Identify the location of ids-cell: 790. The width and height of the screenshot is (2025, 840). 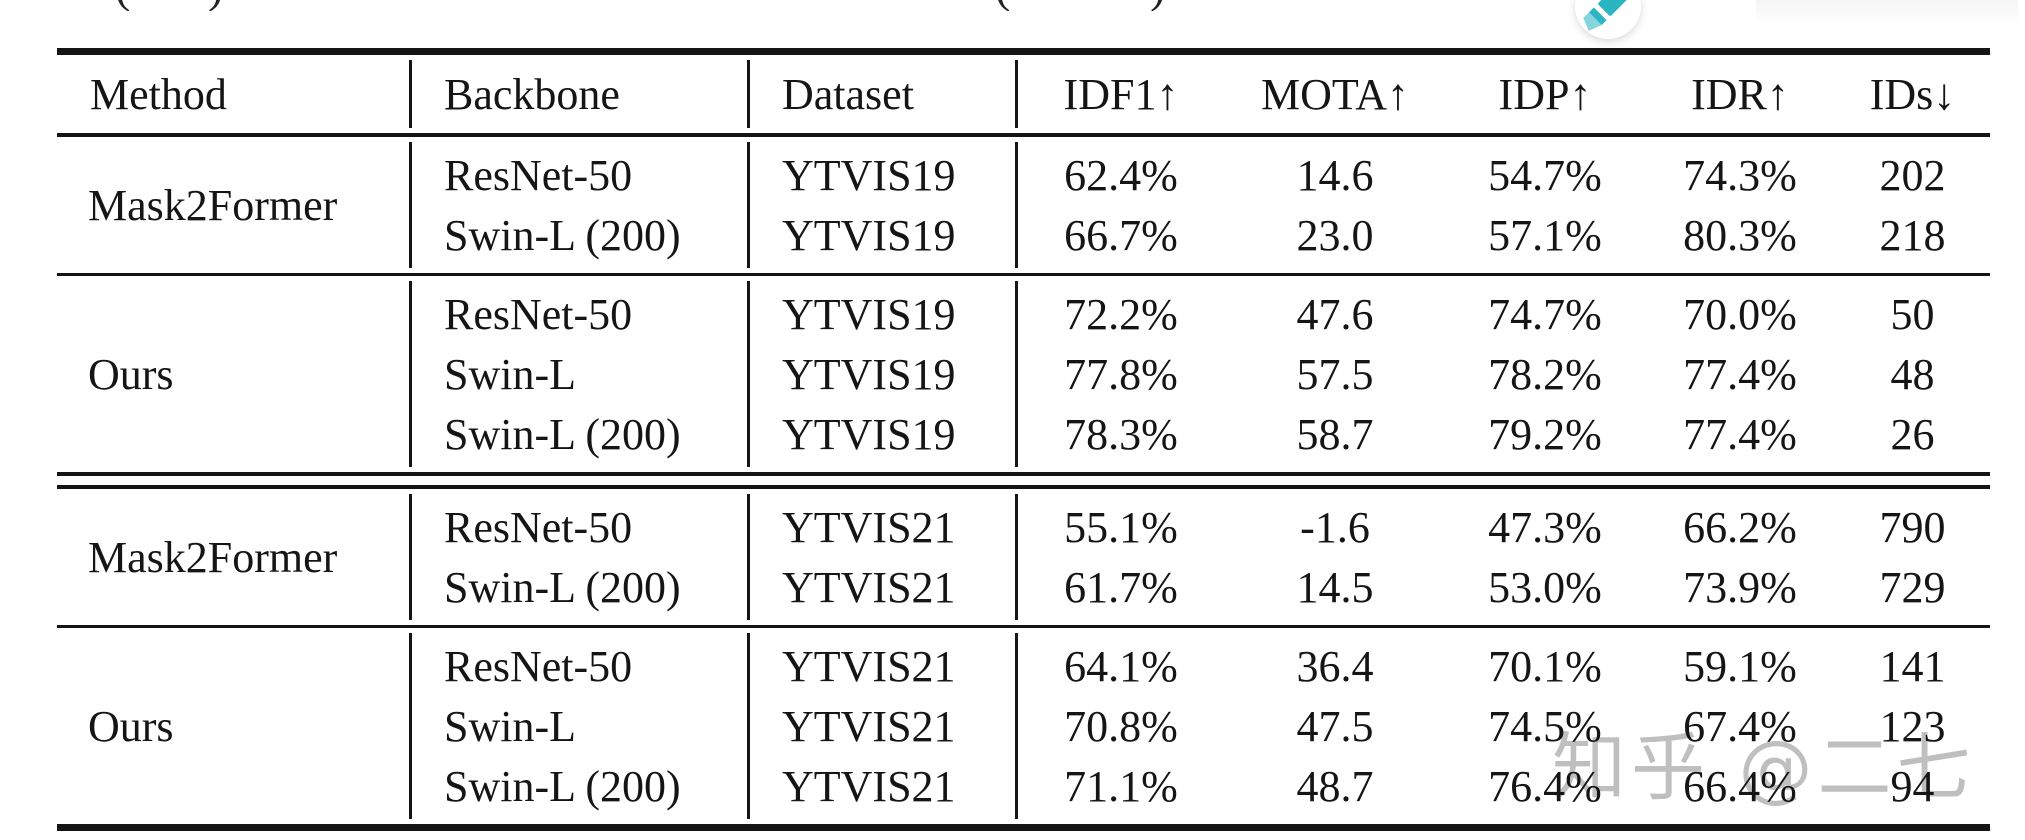
(1912, 527).